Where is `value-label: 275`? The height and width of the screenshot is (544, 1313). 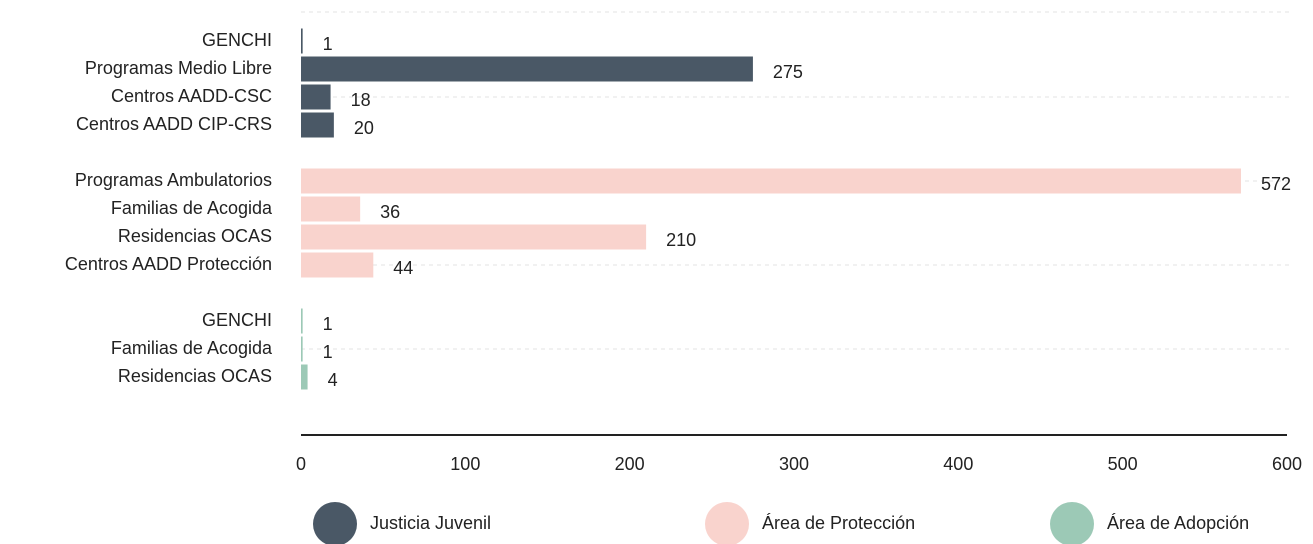 value-label: 275 is located at coordinates (788, 72).